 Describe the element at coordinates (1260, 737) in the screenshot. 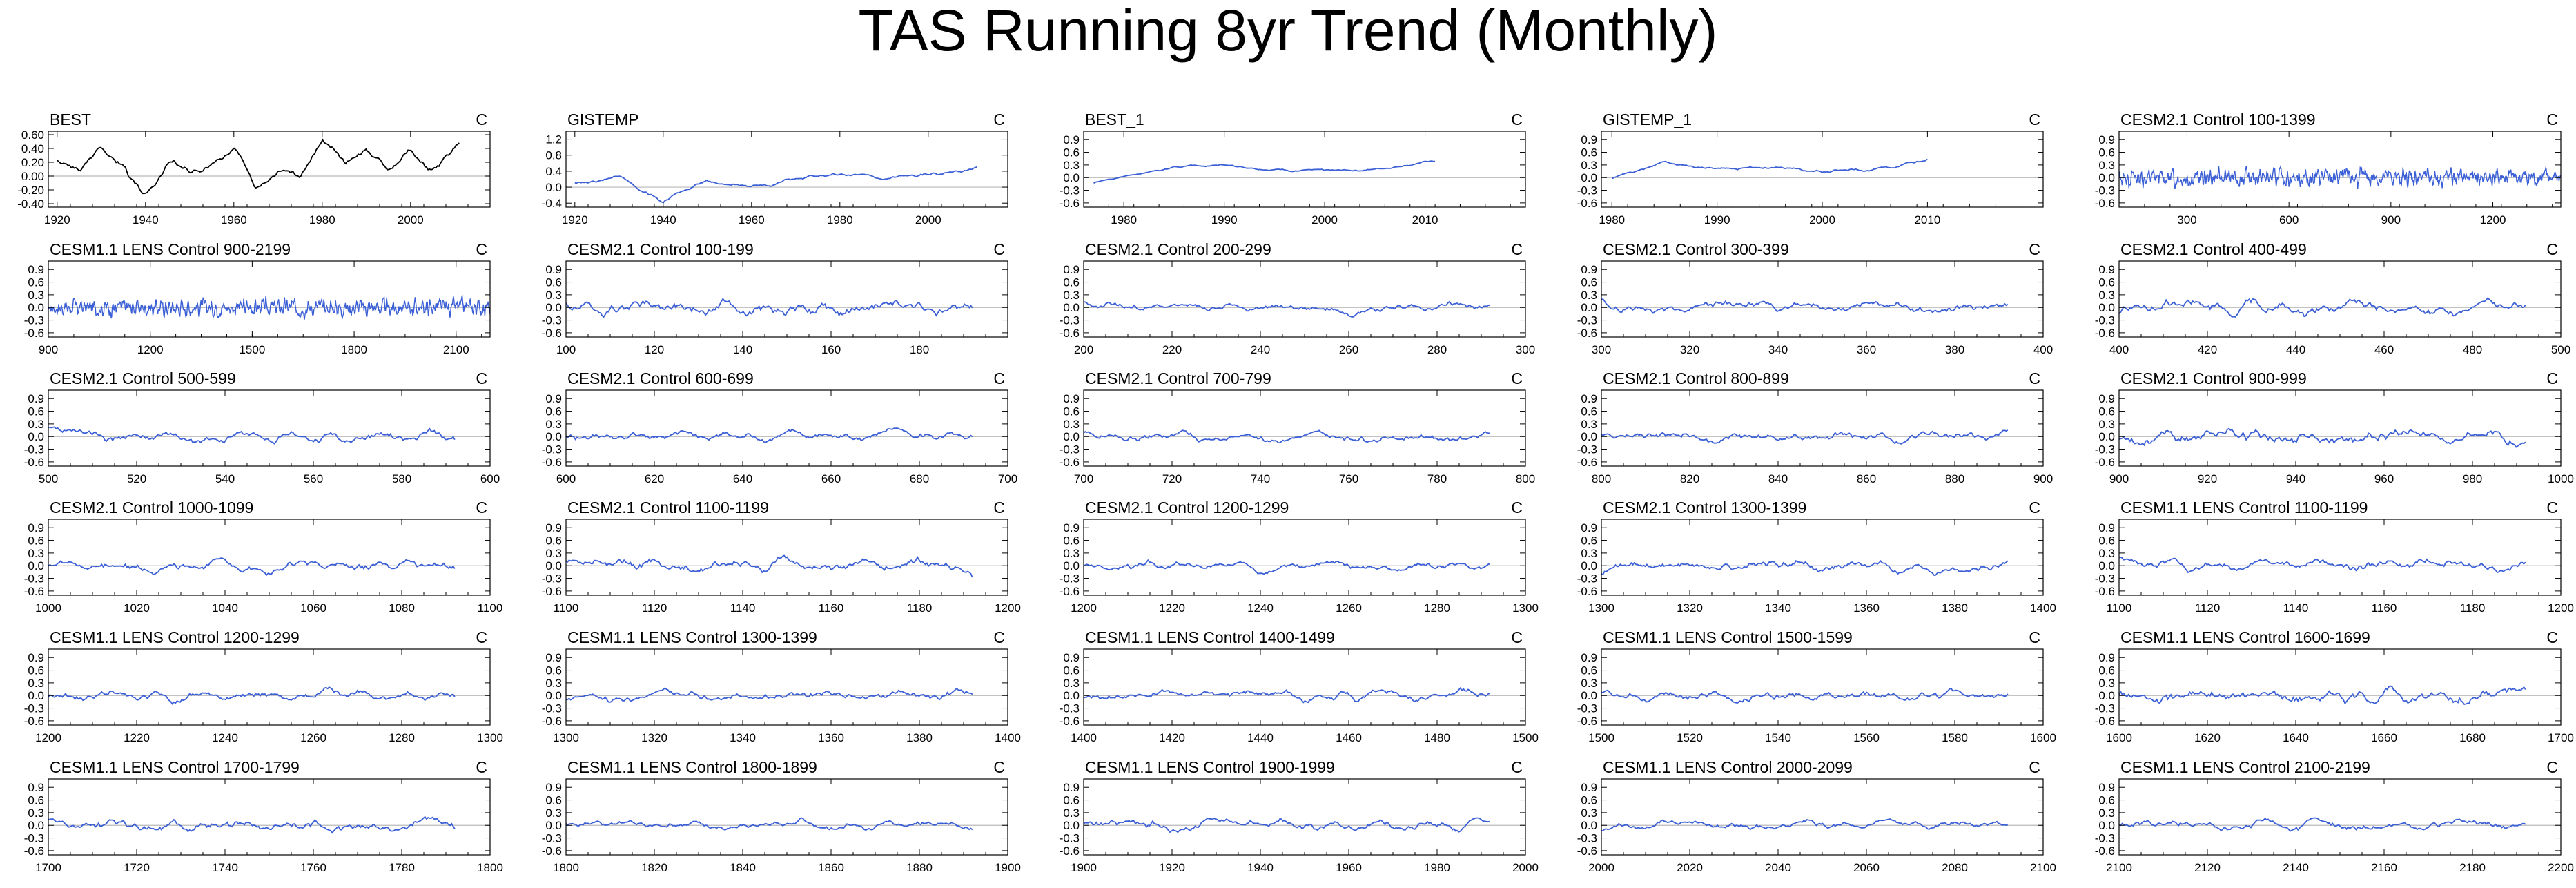

I see `x-tick-label: 1440` at that location.